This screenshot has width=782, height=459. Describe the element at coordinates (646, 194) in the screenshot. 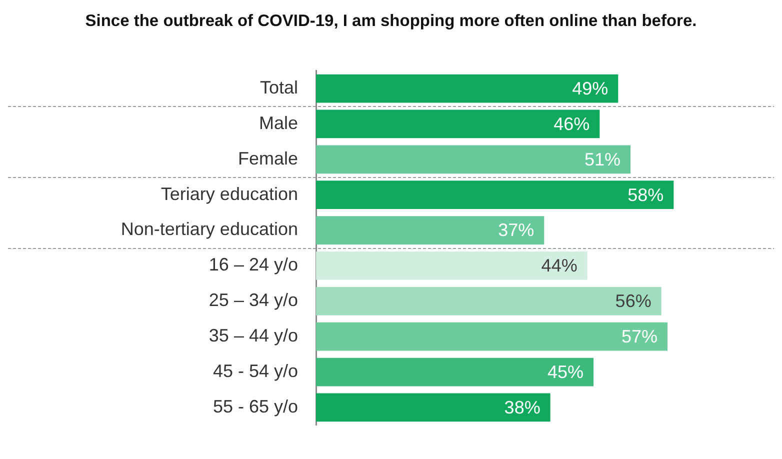

I see `data-label: 58%` at that location.